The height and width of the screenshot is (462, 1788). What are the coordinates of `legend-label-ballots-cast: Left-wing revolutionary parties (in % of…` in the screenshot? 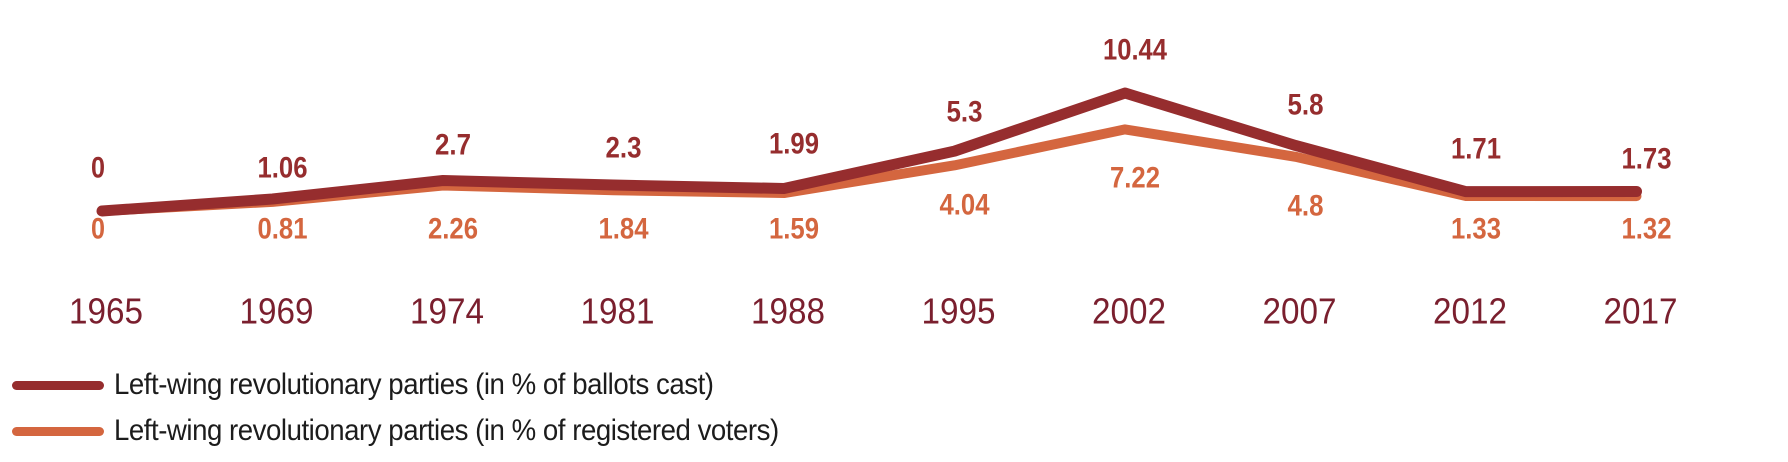 It's located at (414, 384).